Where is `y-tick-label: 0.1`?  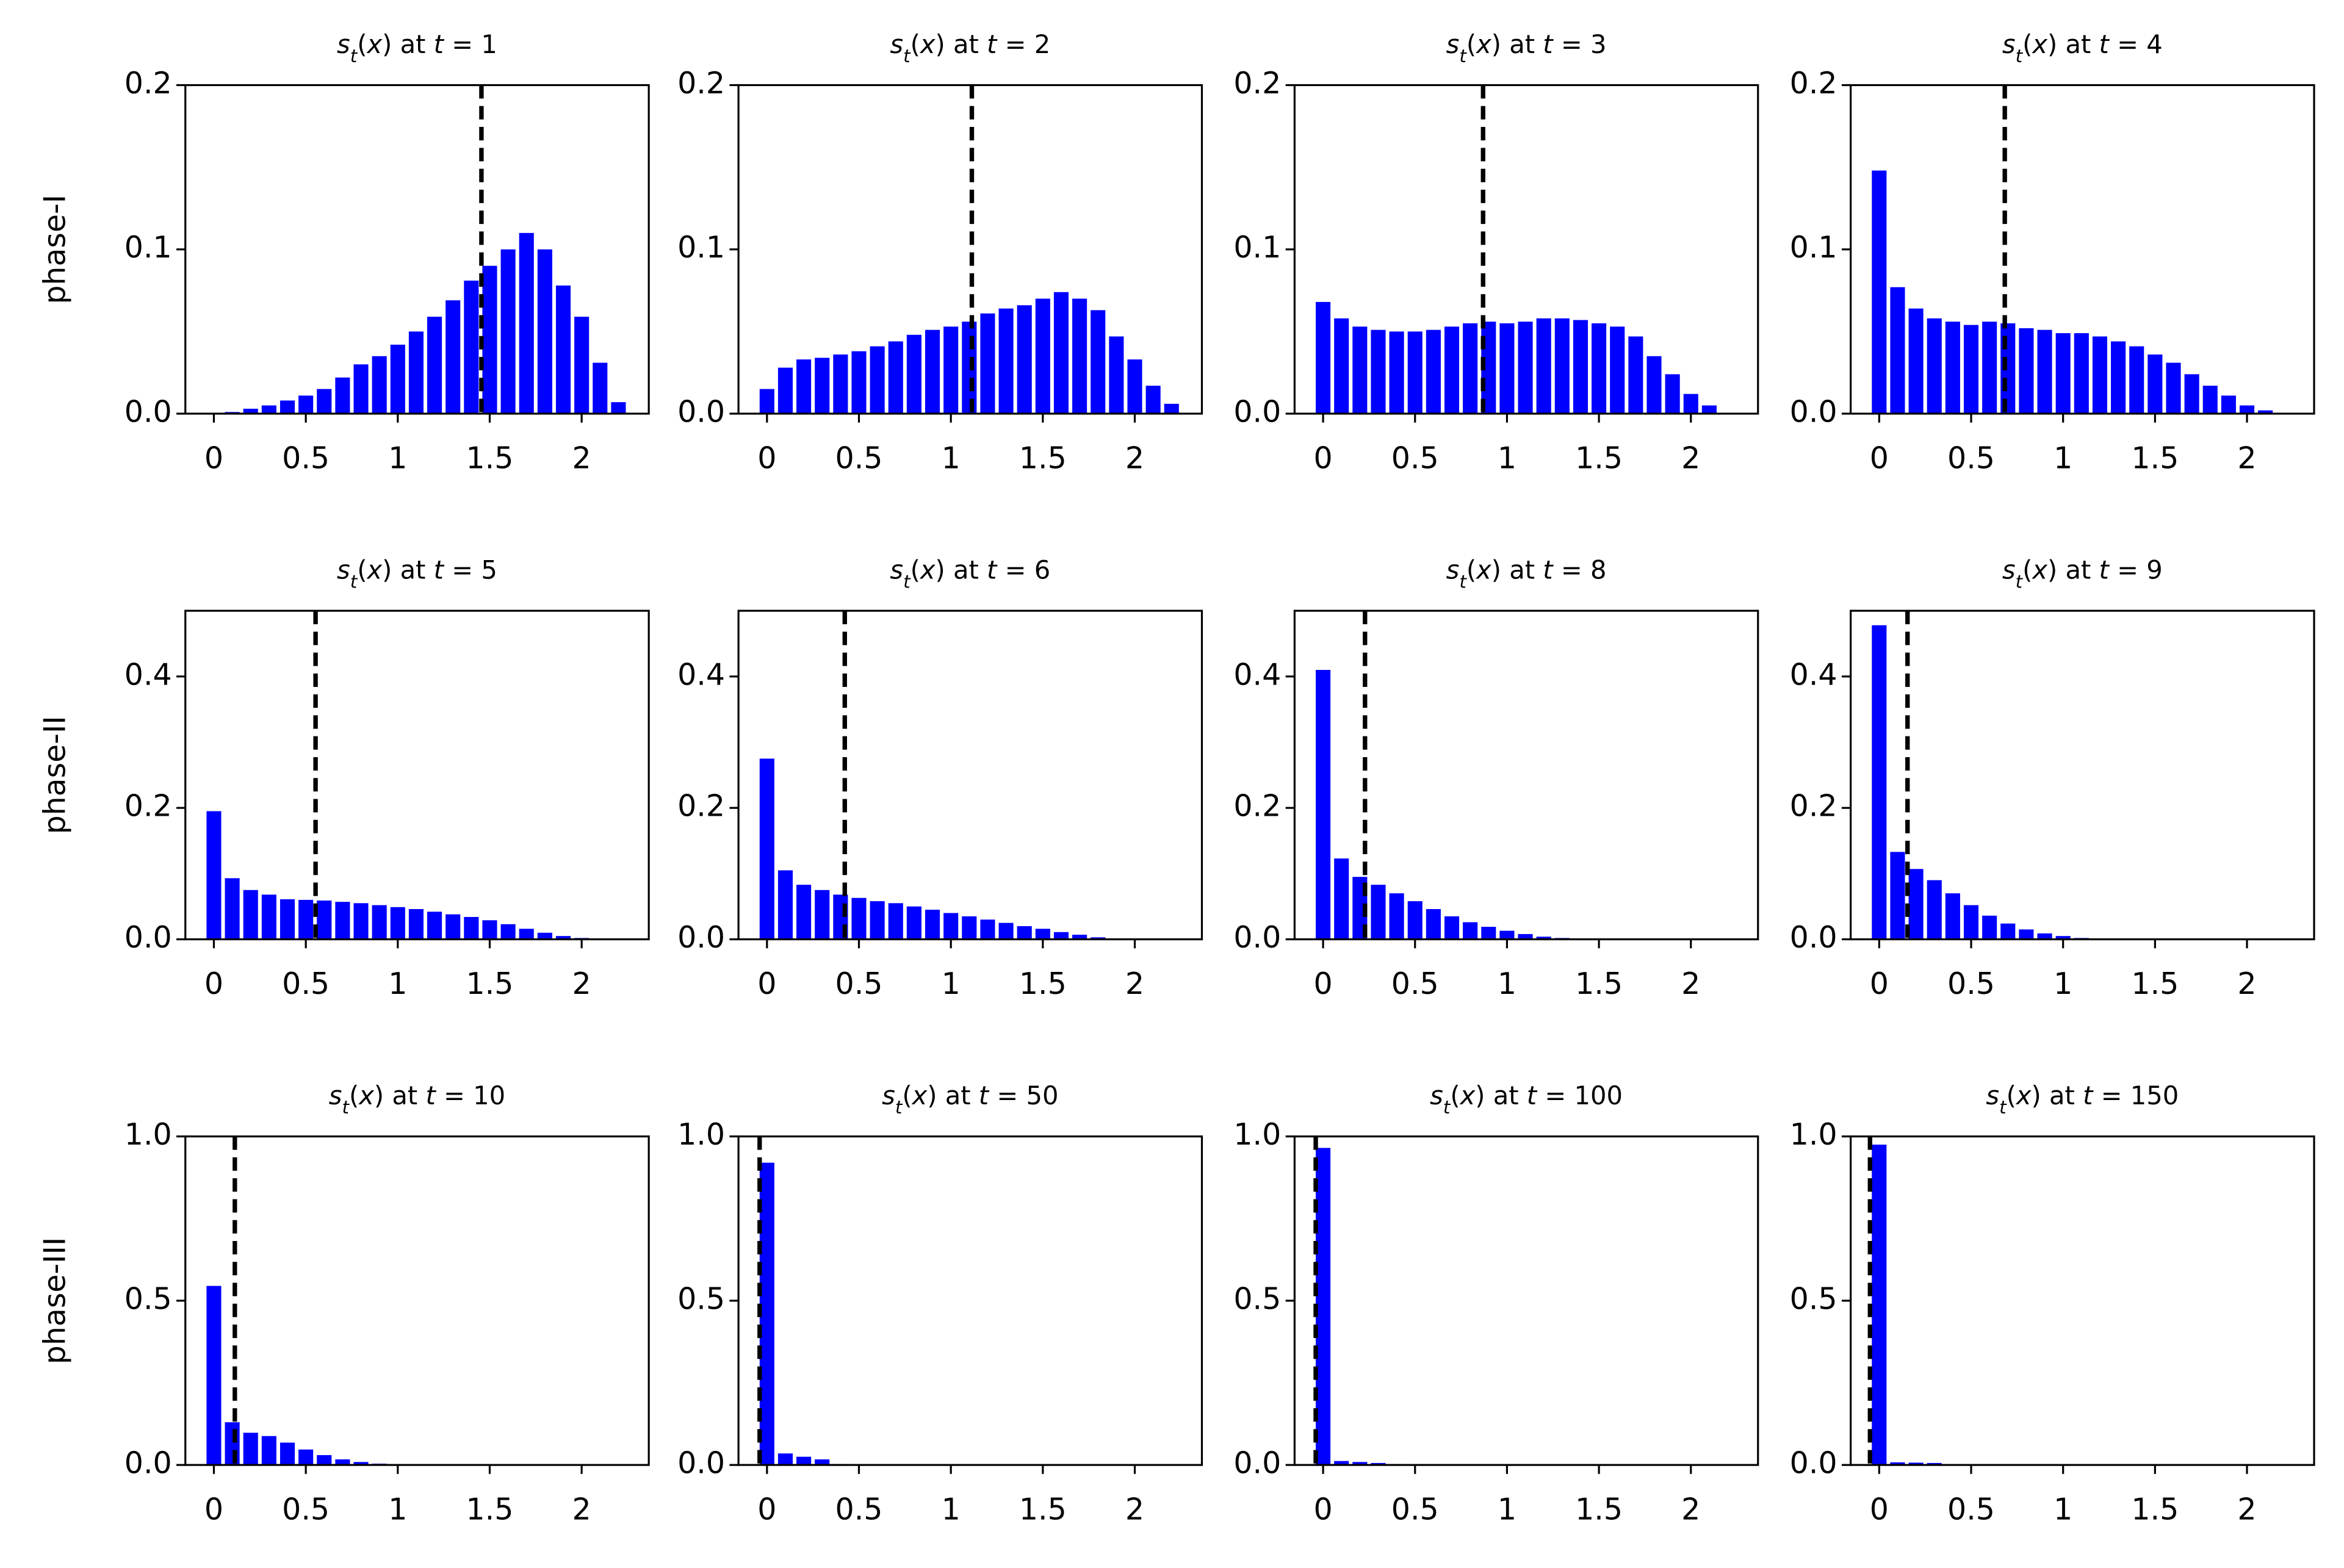
y-tick-label: 0.1 is located at coordinates (1813, 247).